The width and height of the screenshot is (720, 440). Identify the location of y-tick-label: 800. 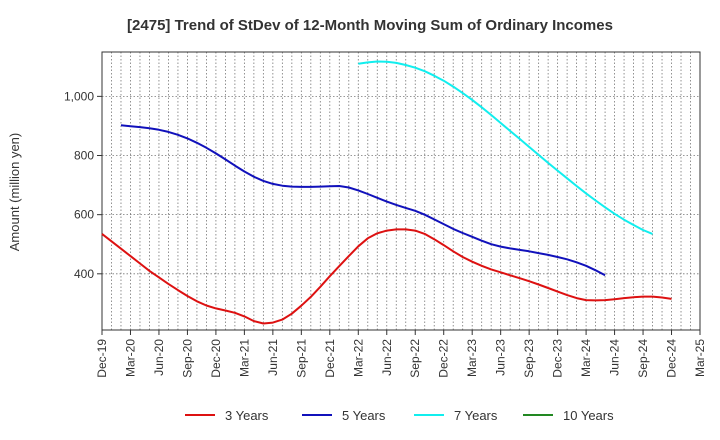
(84, 156).